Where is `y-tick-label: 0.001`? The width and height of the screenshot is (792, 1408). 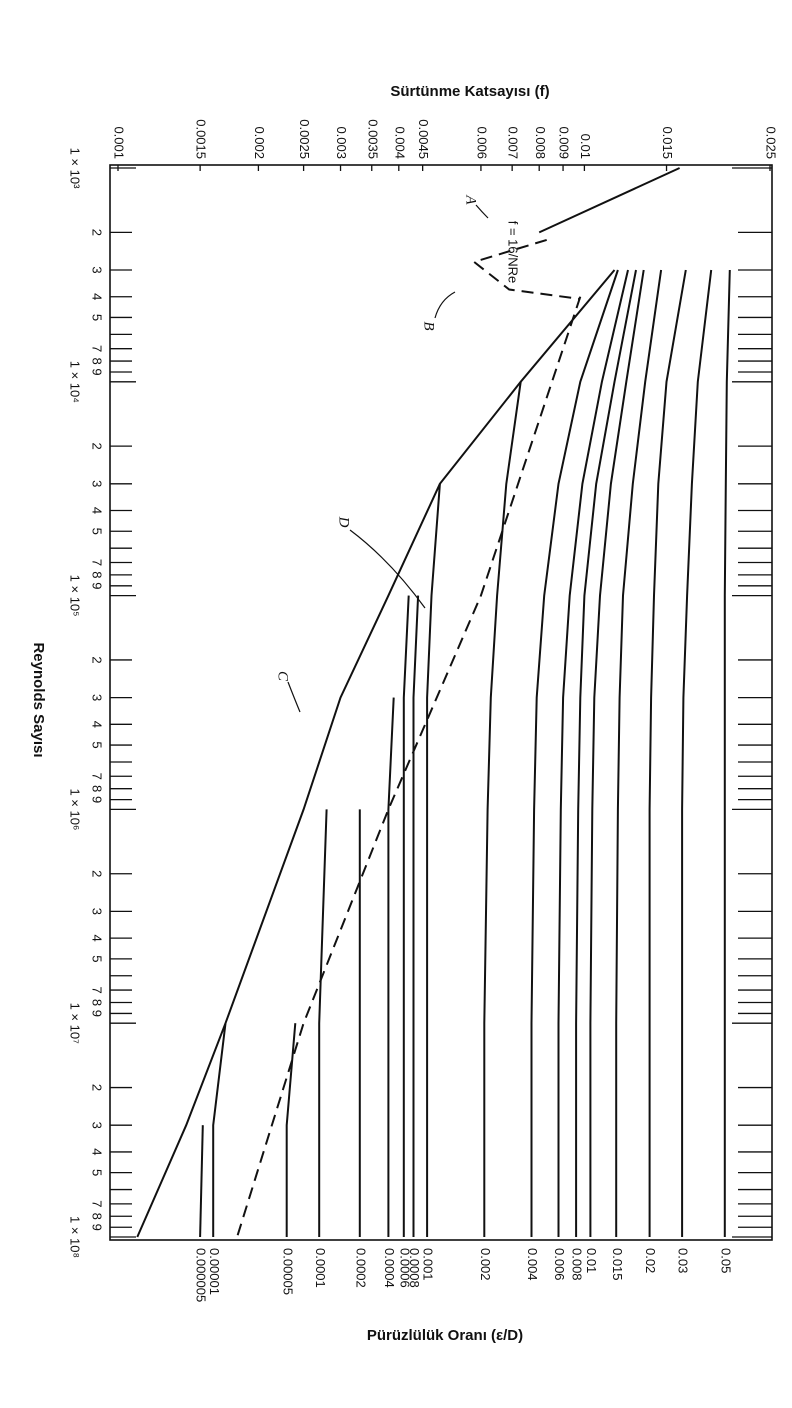
y-tick-label: 0.001 is located at coordinates (119, 142).